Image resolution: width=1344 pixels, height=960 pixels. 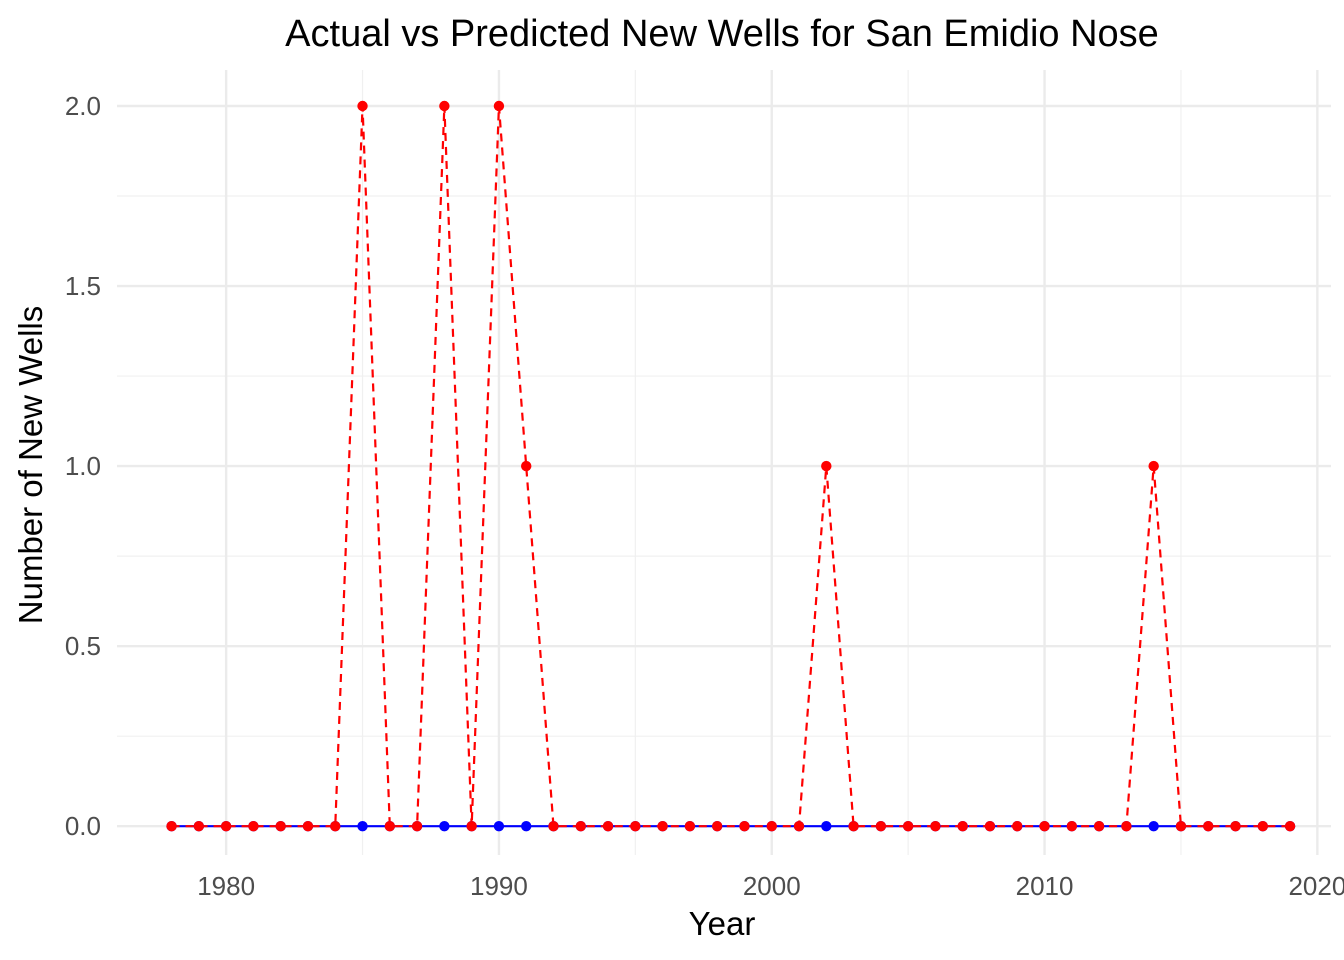 I want to click on x-tick-label: 1980, so click(x=226, y=886).